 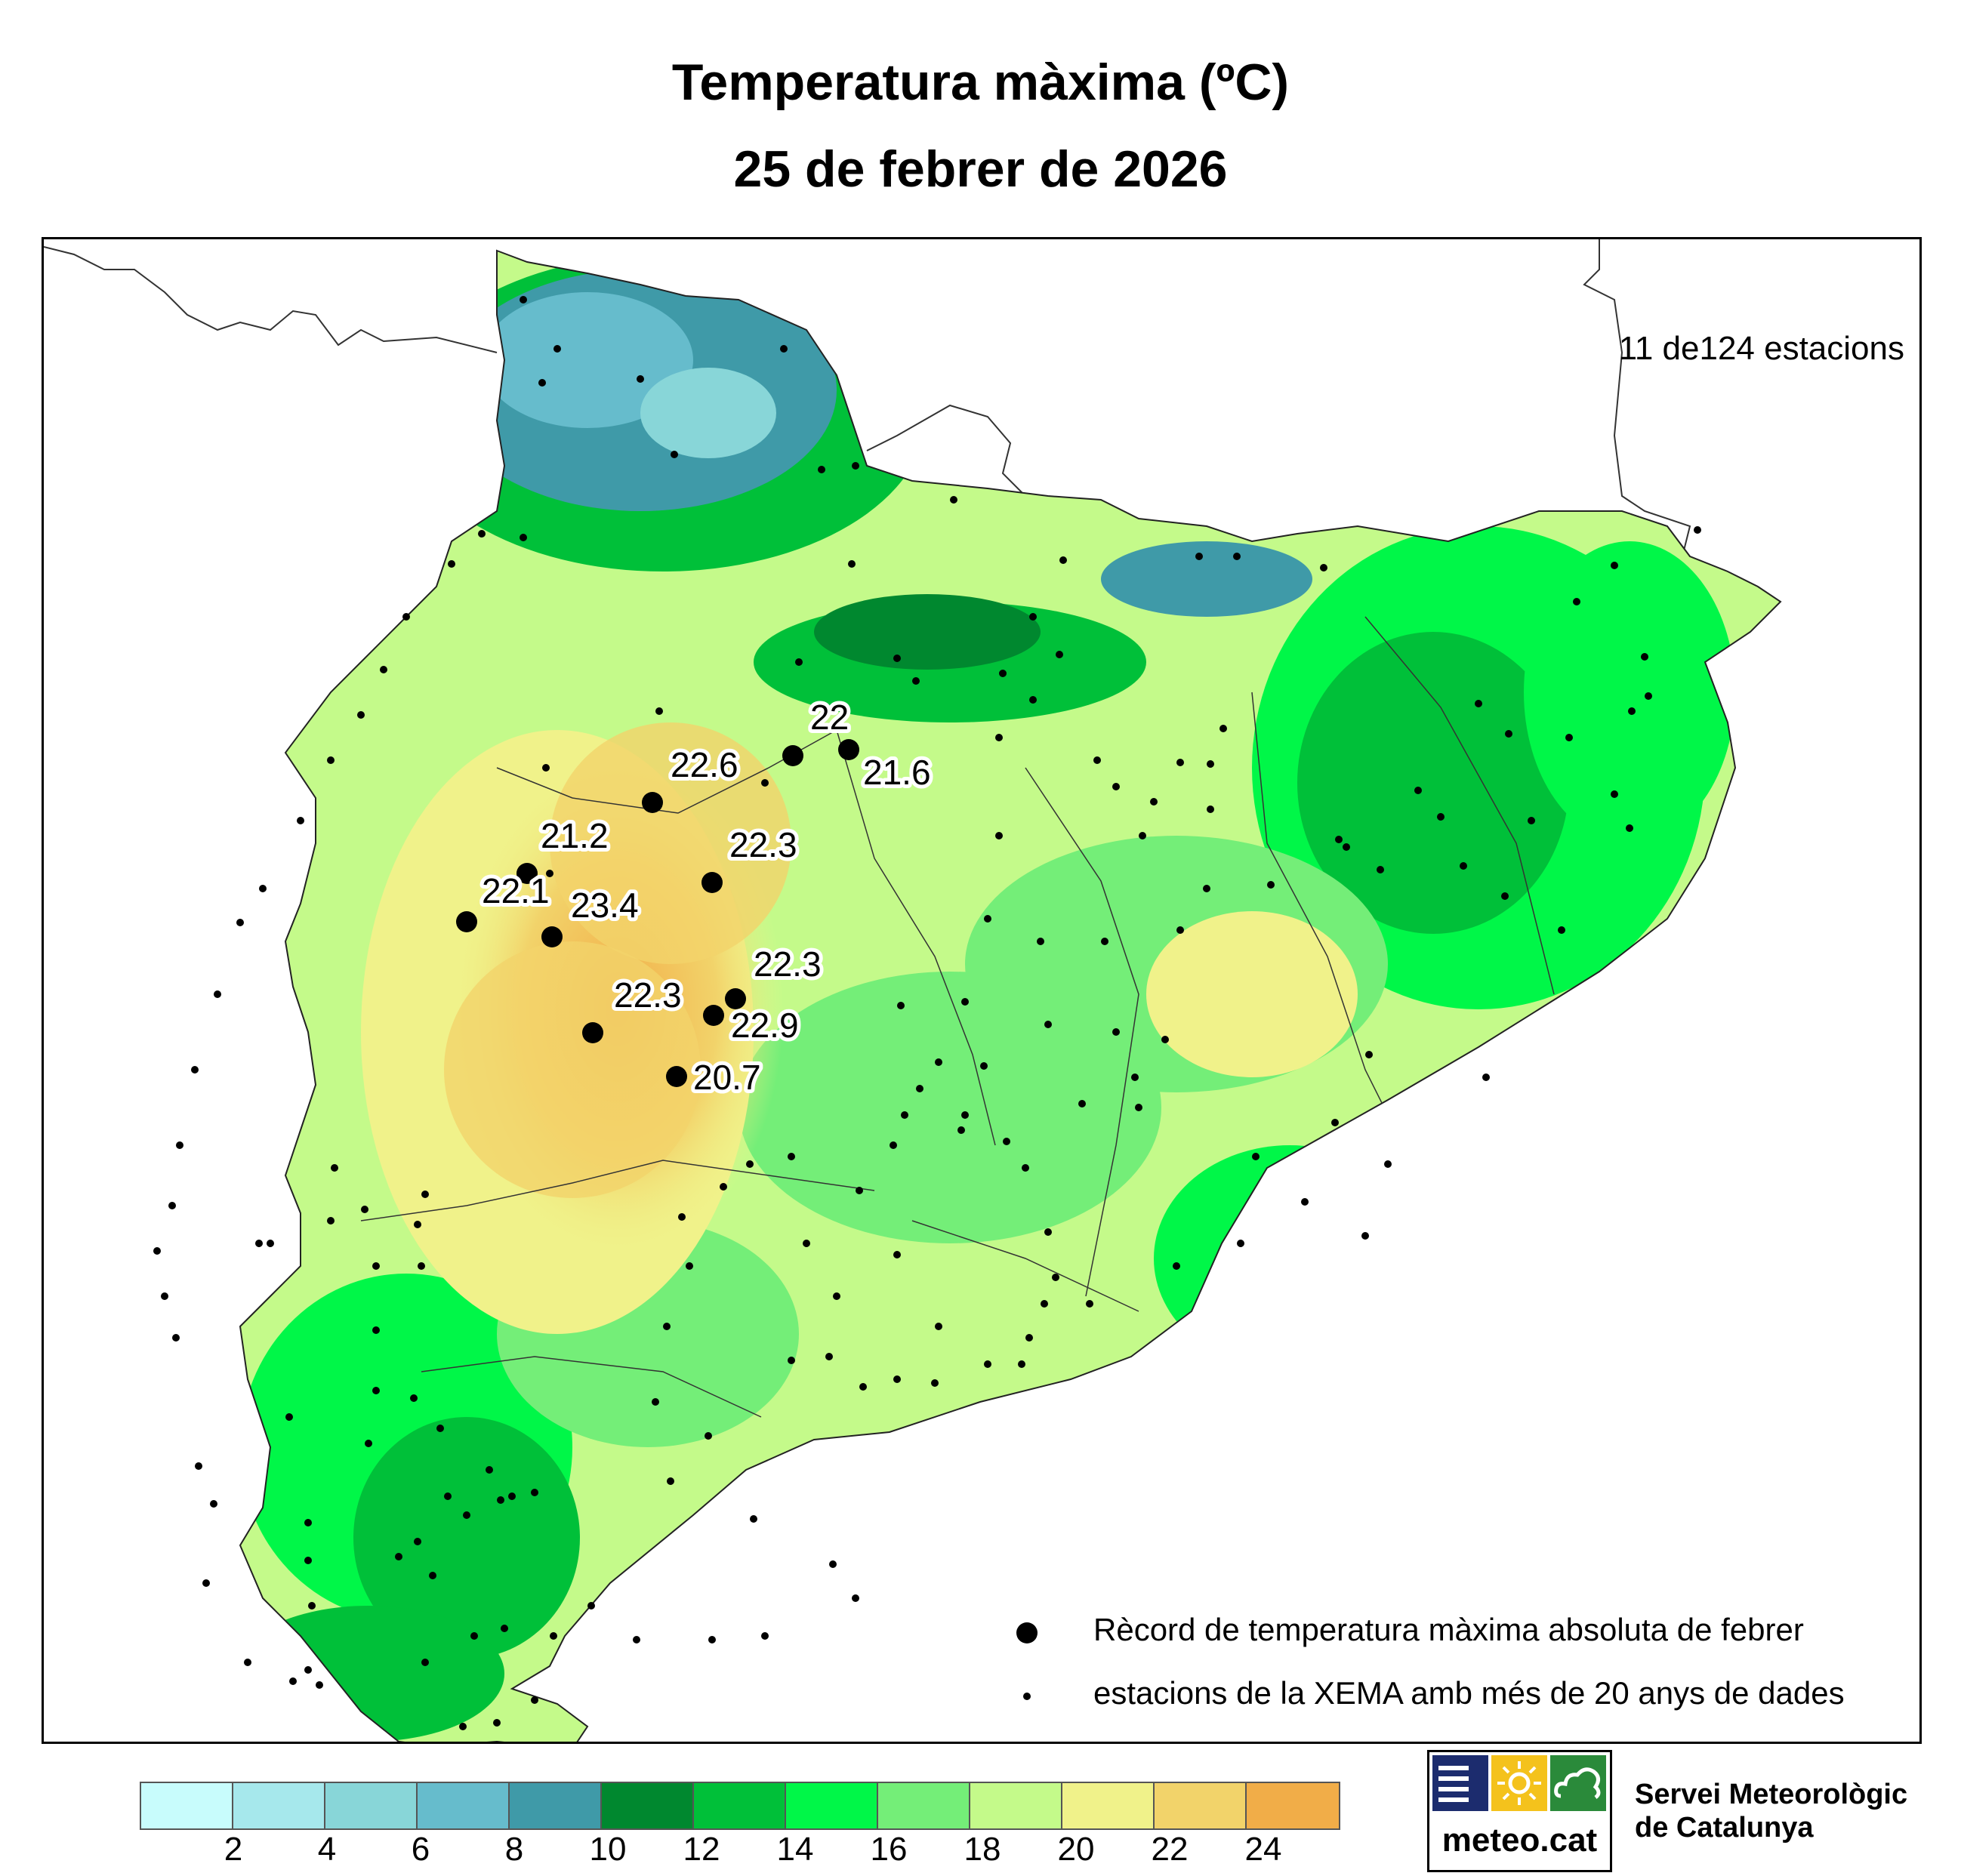 What do you see at coordinates (605, 905) in the screenshot?
I see `record-value-label: 23.4` at bounding box center [605, 905].